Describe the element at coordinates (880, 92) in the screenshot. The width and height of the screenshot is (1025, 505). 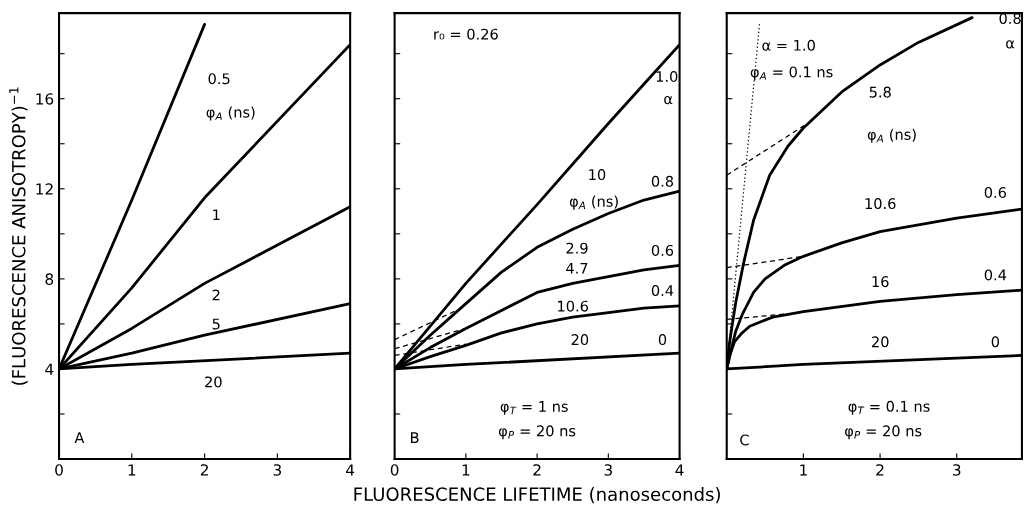
I see `annotation: 5.8` at that location.